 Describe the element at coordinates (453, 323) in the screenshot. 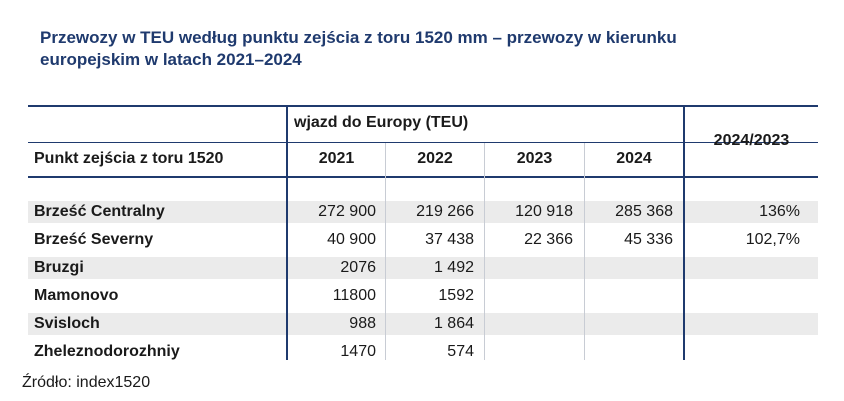

I see `cell-2022: 1 864` at that location.